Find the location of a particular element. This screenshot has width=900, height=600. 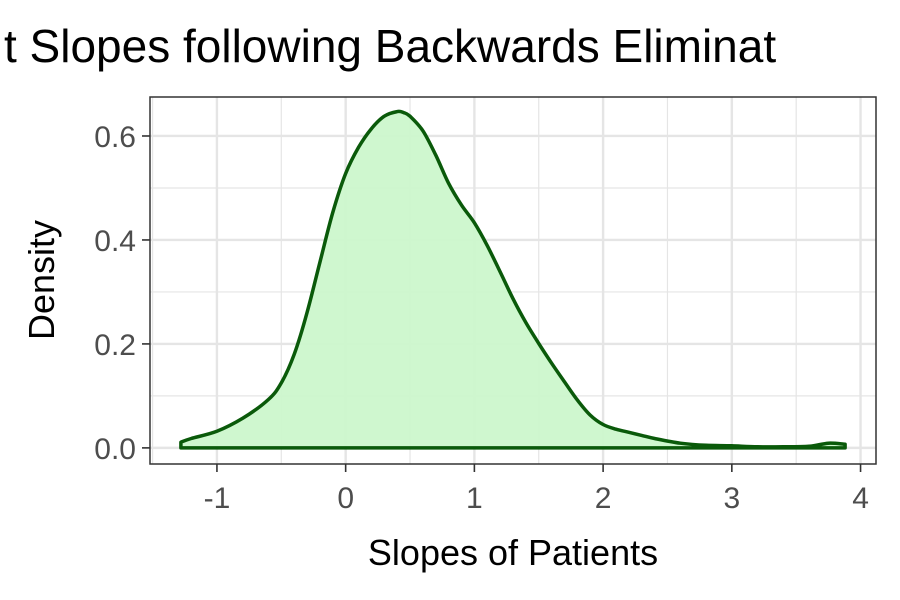

x-tick-label: 1 is located at coordinates (474, 498).